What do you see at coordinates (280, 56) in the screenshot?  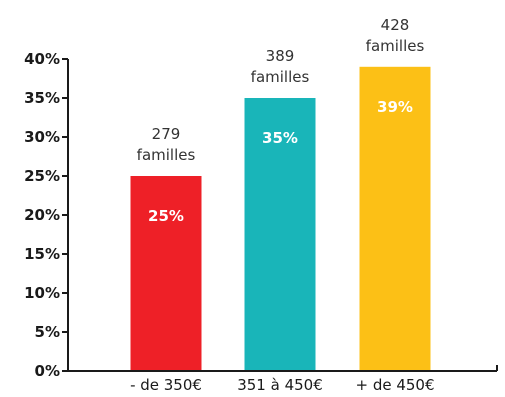 I see `bar-top-label: 389` at bounding box center [280, 56].